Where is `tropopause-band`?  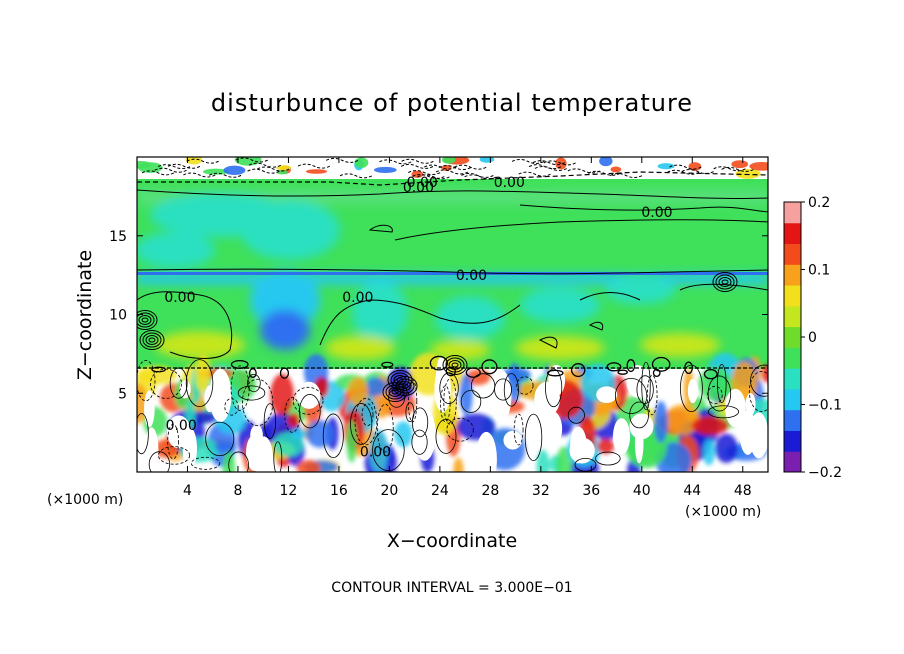 tropopause-band is located at coordinates (452, 273).